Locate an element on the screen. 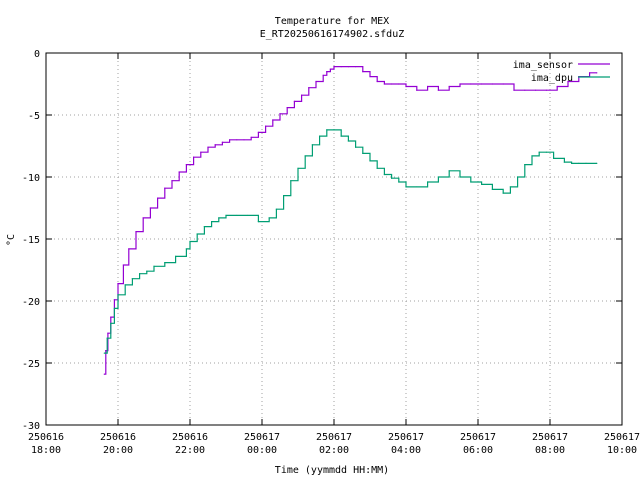 This screenshot has height=480, width=640. y-tick-label: -30 is located at coordinates (31, 426).